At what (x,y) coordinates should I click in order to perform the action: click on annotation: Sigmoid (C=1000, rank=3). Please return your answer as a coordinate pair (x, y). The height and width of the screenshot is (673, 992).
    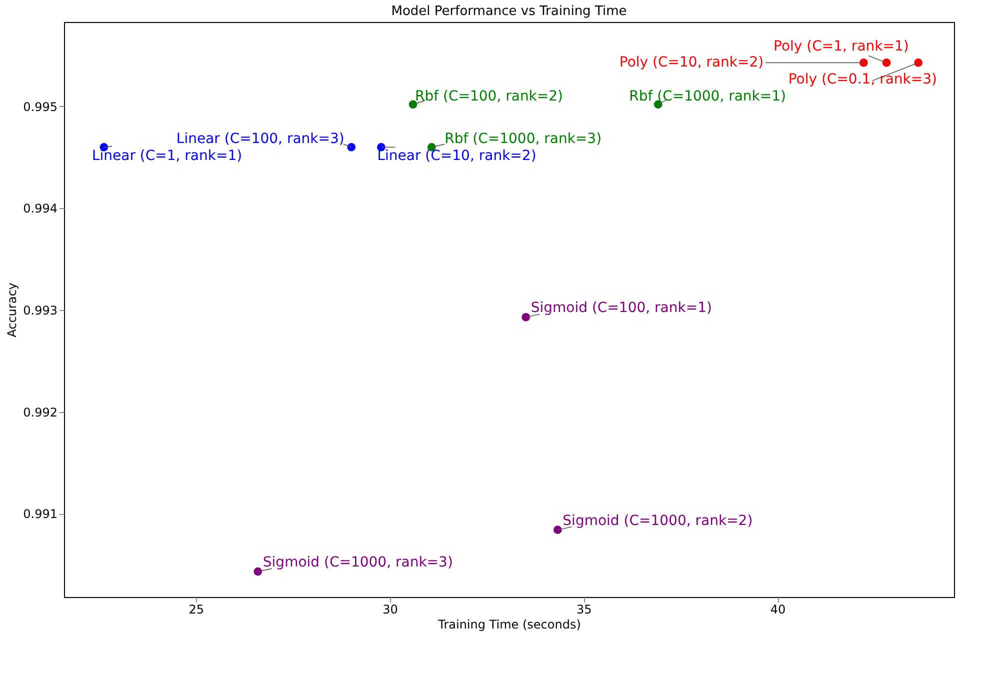
    Looking at the image, I should click on (357, 562).